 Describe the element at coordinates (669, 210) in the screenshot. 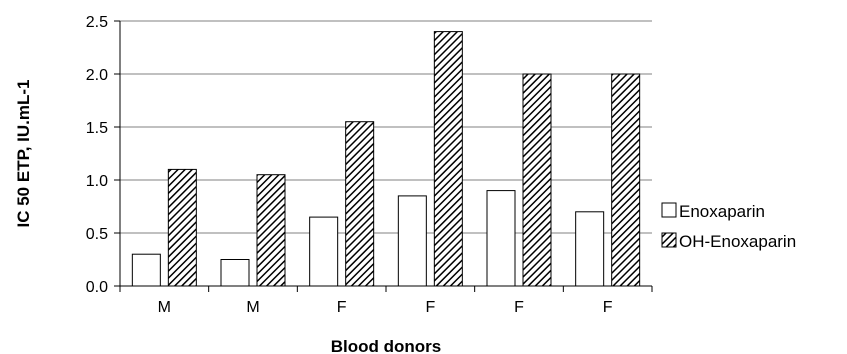

I see `legend-swatch-enoxaparin` at that location.